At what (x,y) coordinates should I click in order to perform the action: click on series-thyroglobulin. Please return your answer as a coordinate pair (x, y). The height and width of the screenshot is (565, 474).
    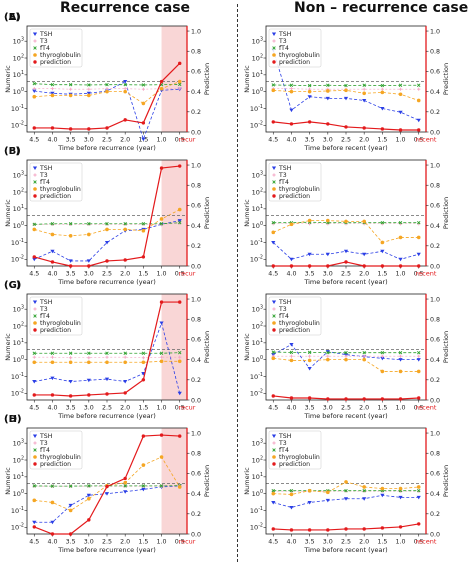
    Looking at the image, I should click on (107, 222).